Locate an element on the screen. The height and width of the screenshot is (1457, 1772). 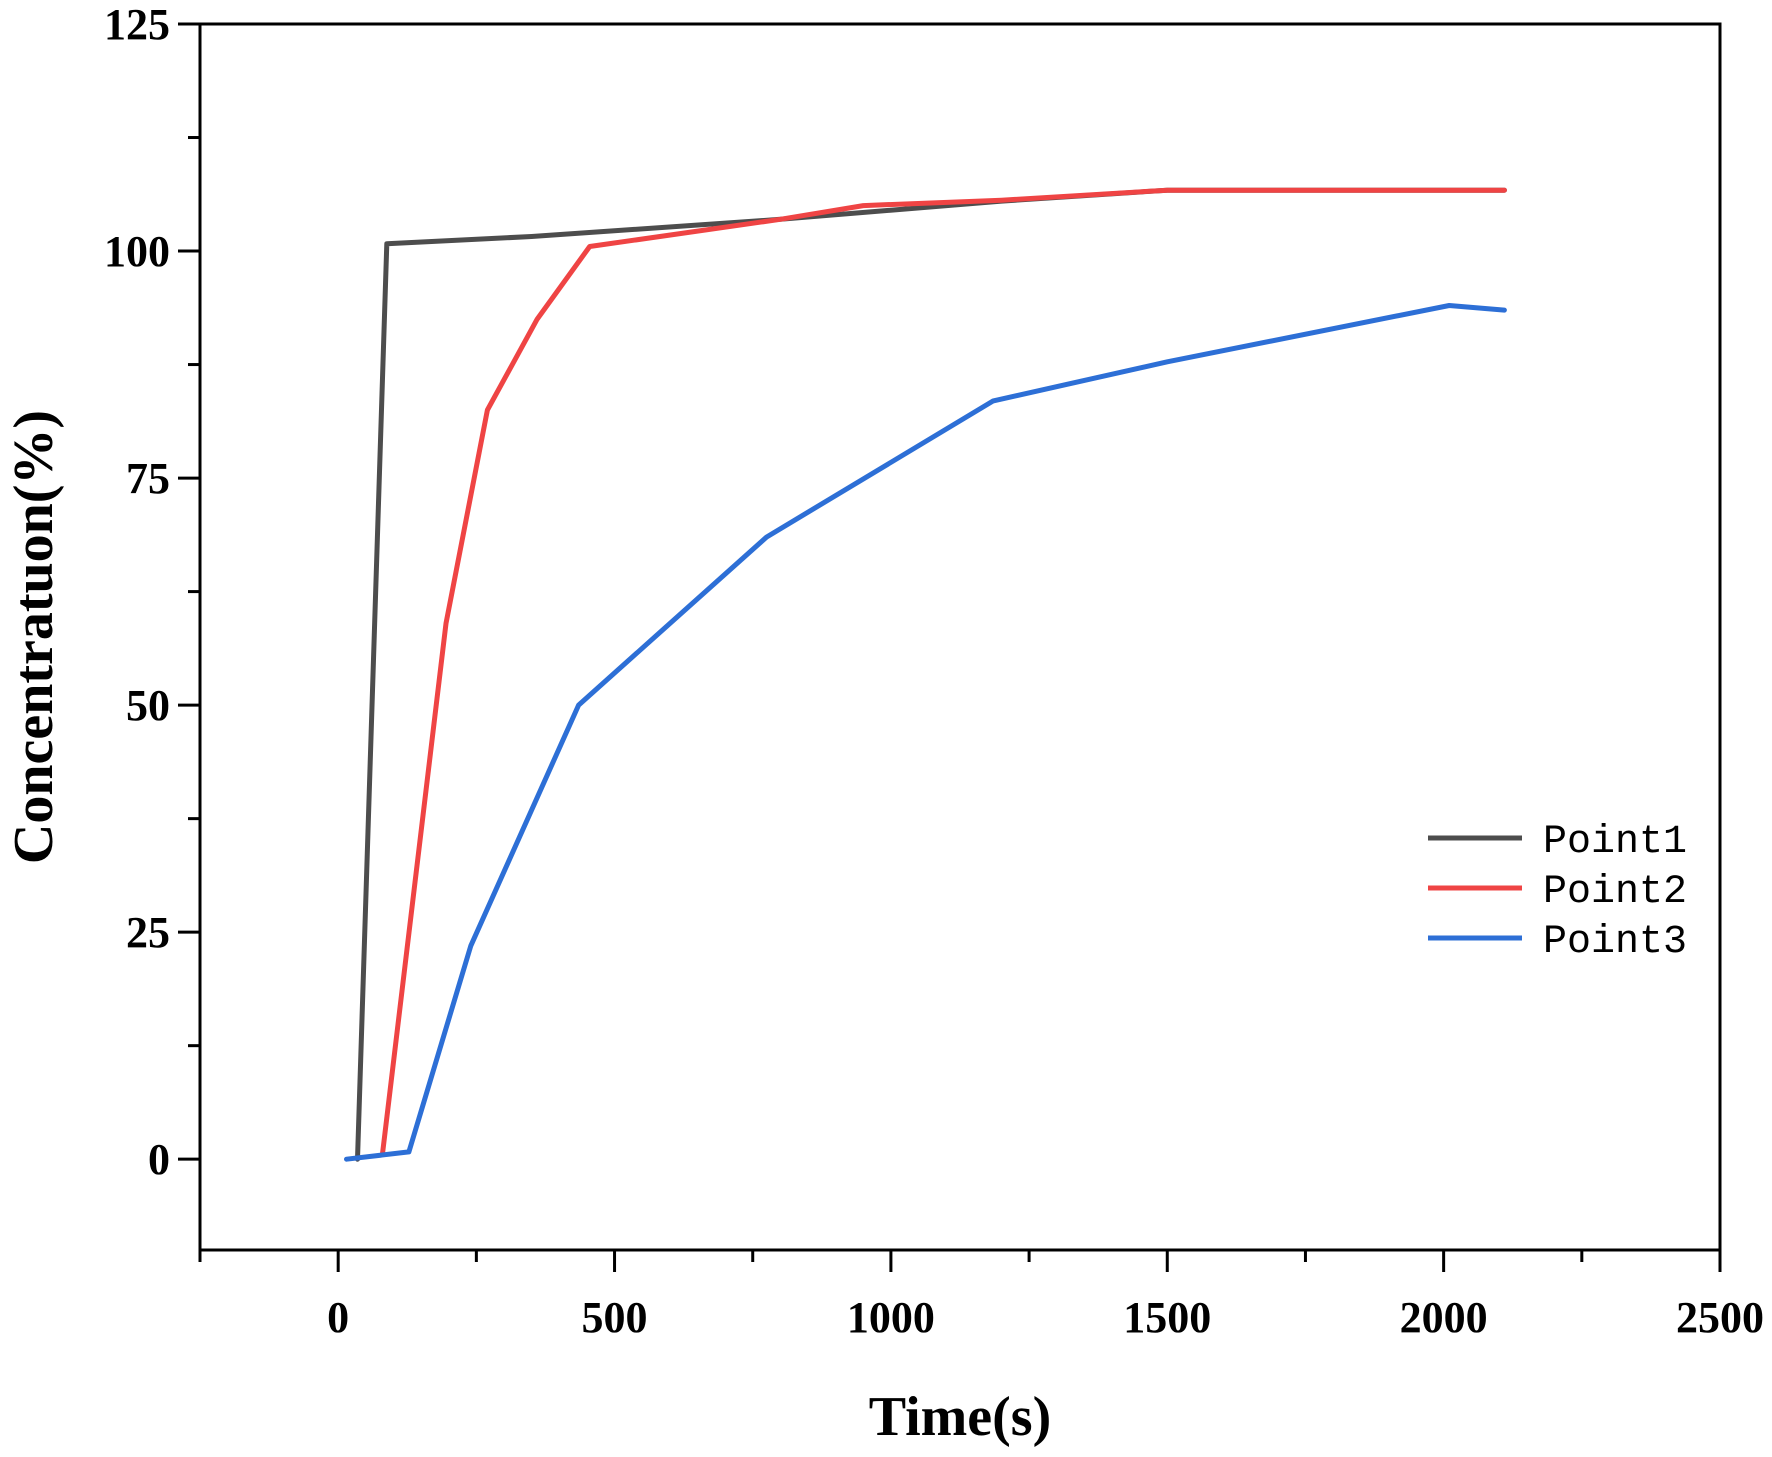
y-tick-label: 50 is located at coordinates (148, 705).